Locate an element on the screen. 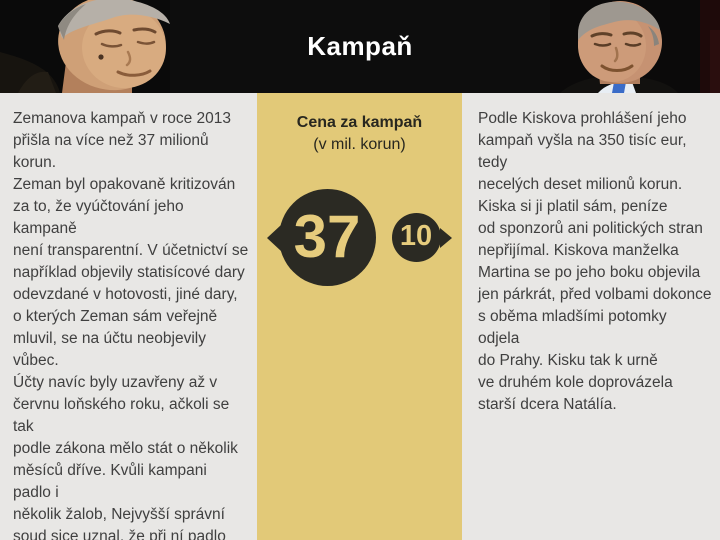  kiska-cost-value: 10 is located at coordinates (416, 236).